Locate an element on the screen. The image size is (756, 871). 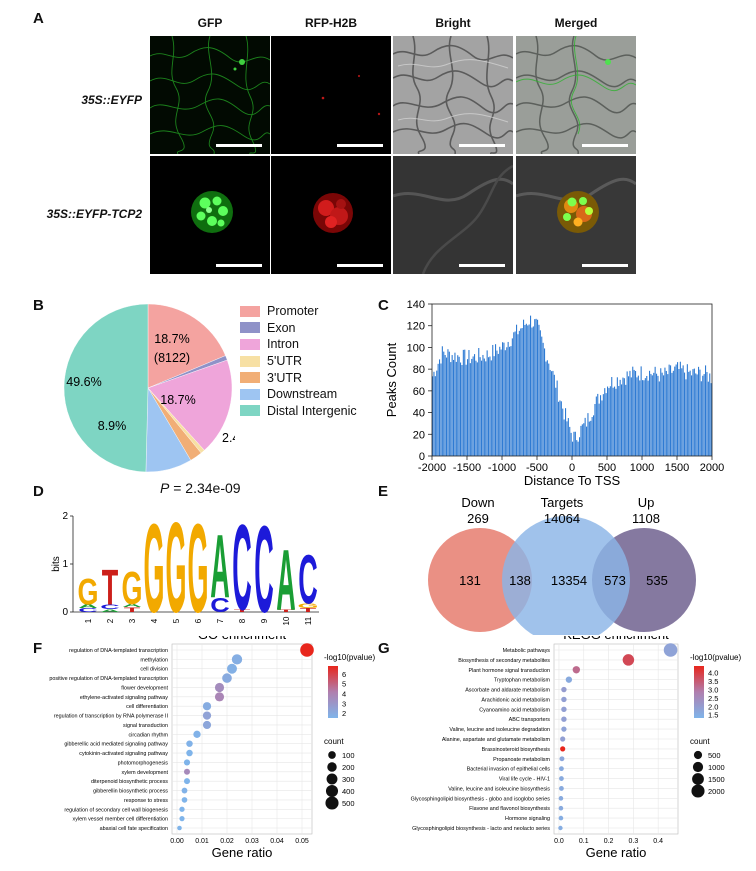
logo-x-tick-label: 3 is located at coordinates (132, 620).